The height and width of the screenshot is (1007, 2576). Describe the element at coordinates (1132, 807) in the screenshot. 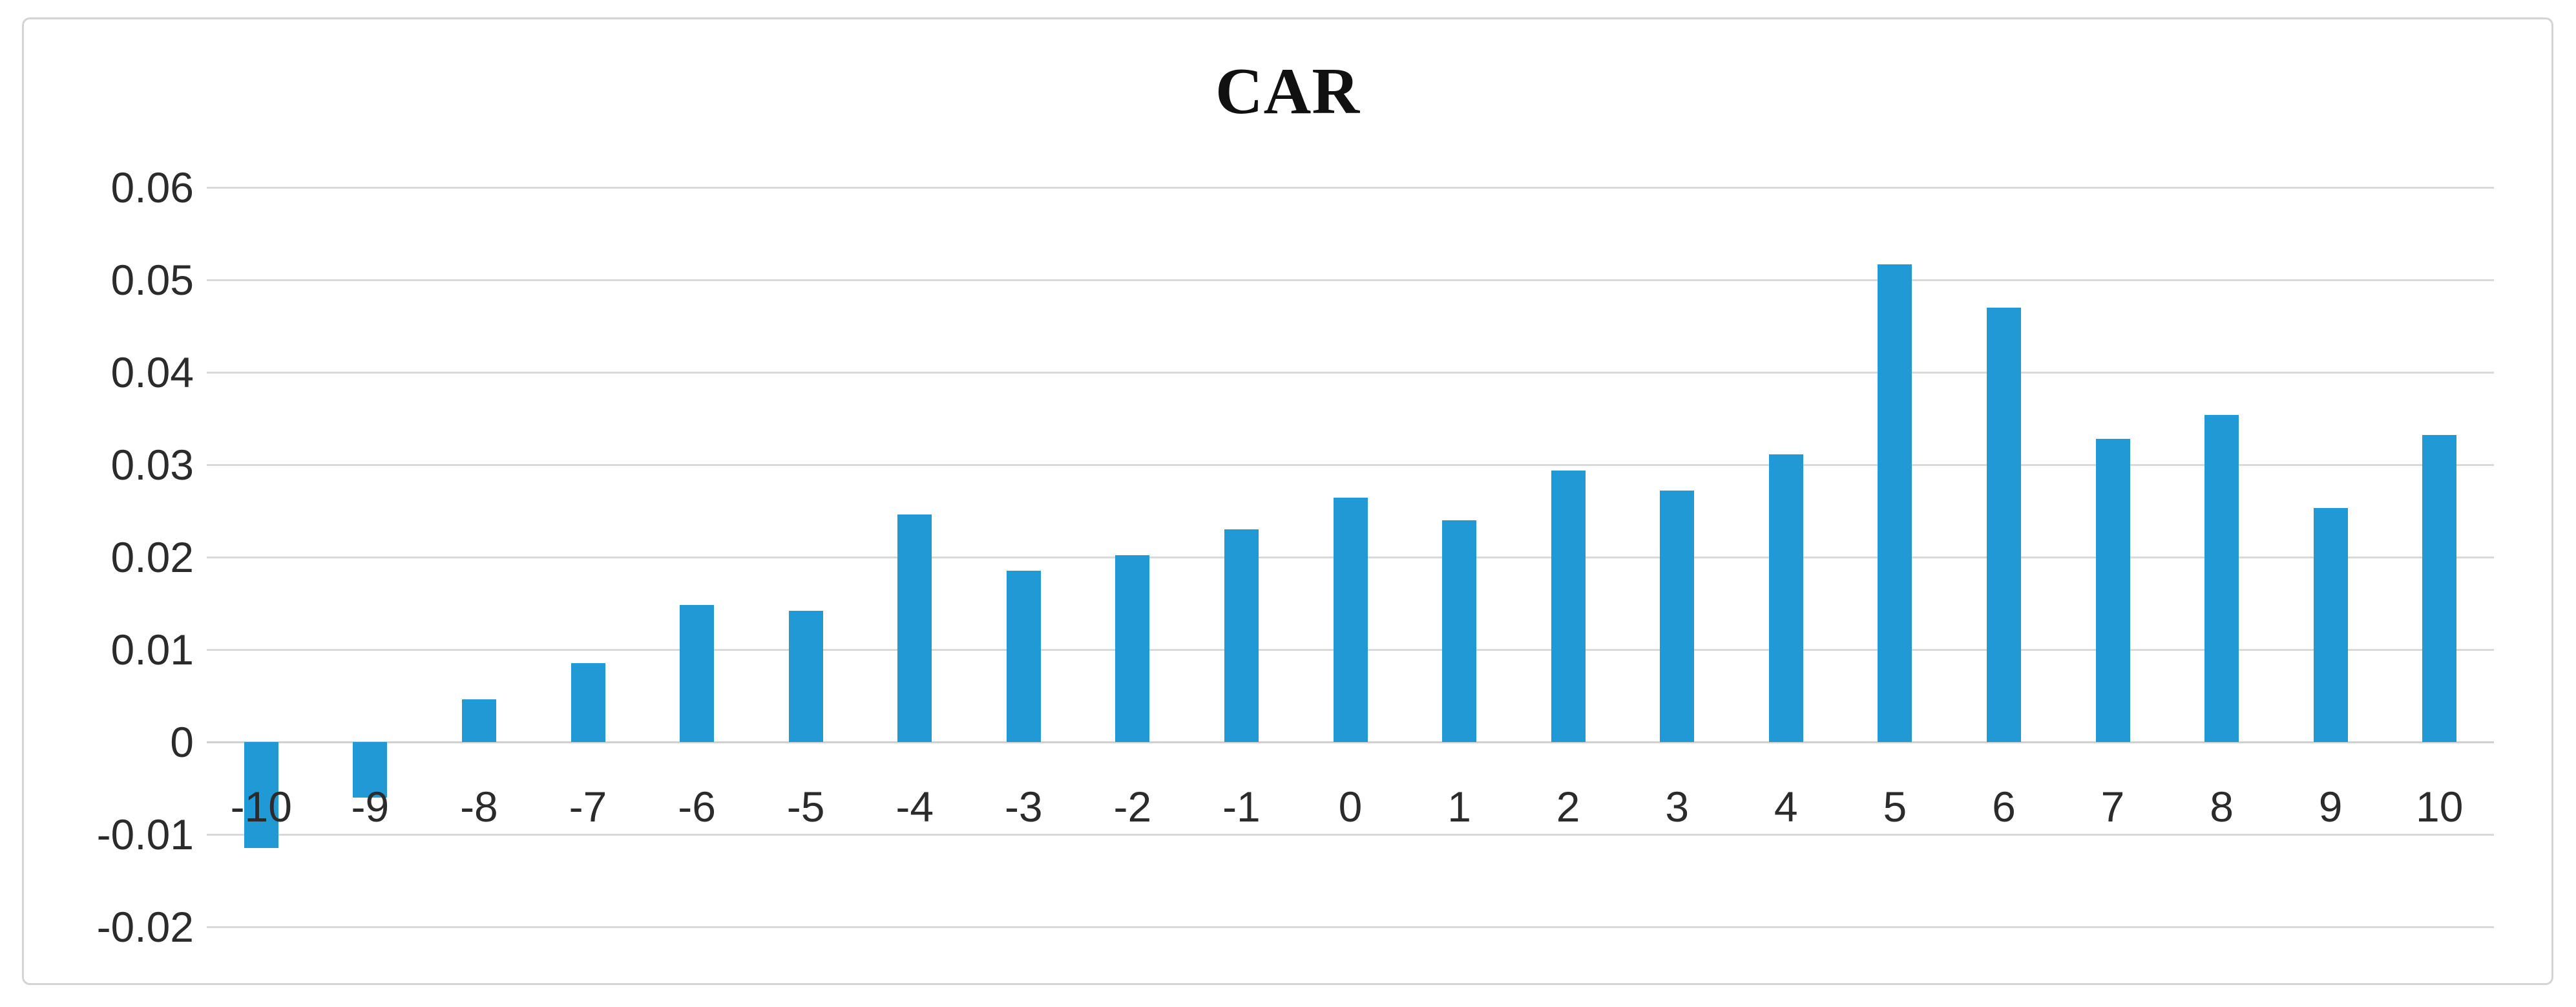

I see `x-axis-tick-label: -2` at that location.